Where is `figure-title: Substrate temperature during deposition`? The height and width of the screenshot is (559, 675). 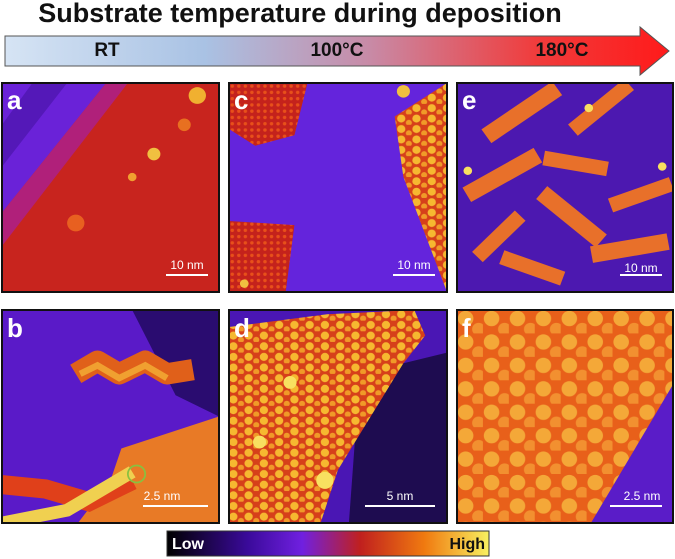
figure-title: Substrate temperature during deposition is located at coordinates (300, 14).